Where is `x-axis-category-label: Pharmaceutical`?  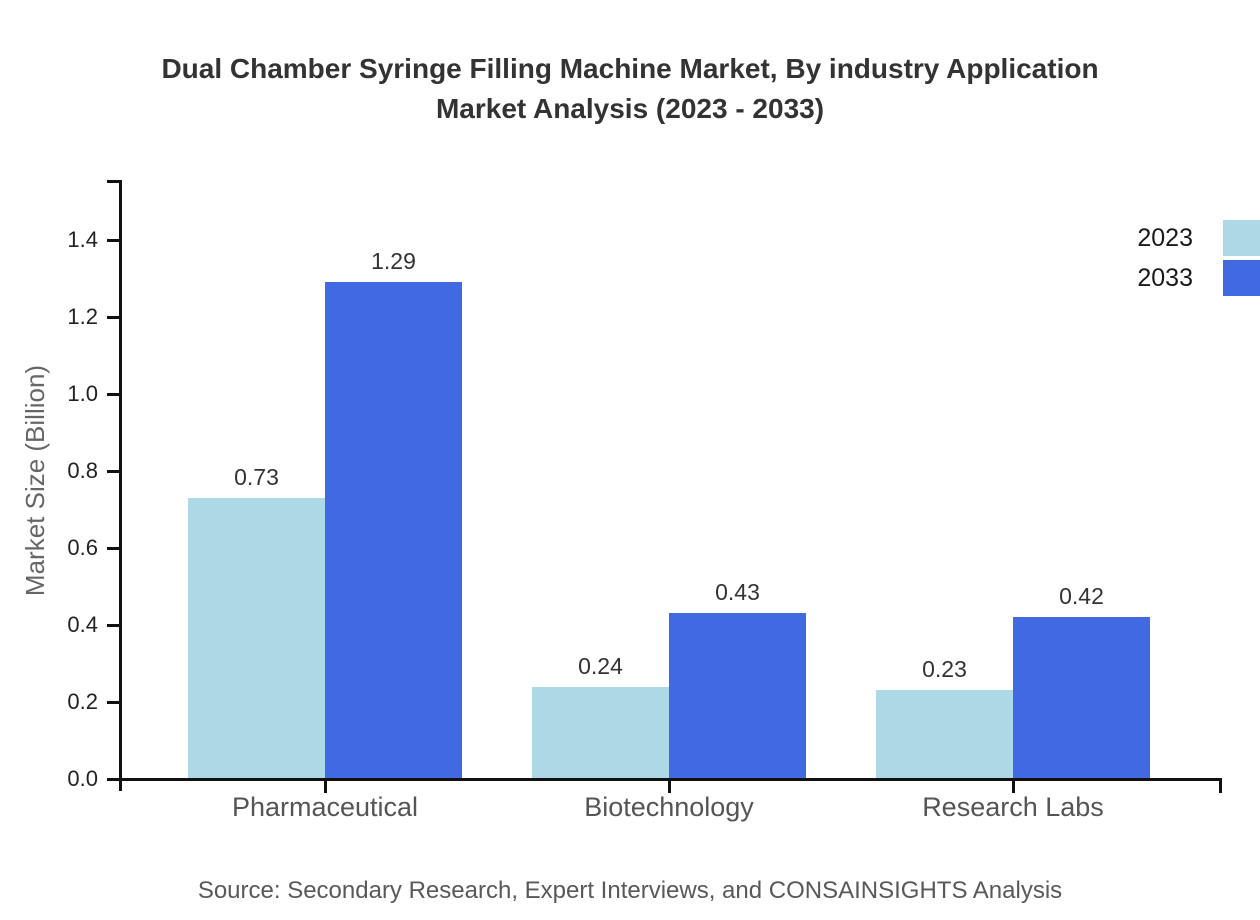
x-axis-category-label: Pharmaceutical is located at coordinates (325, 807).